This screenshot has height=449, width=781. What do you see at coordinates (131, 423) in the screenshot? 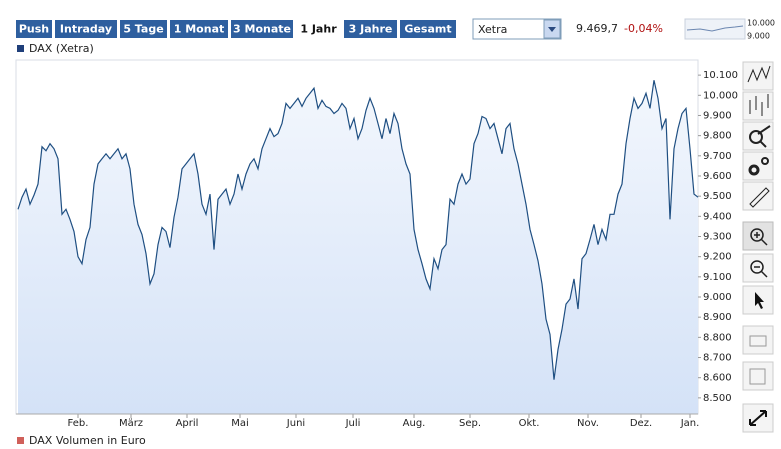
I see `x-tick-label: März` at bounding box center [131, 423].